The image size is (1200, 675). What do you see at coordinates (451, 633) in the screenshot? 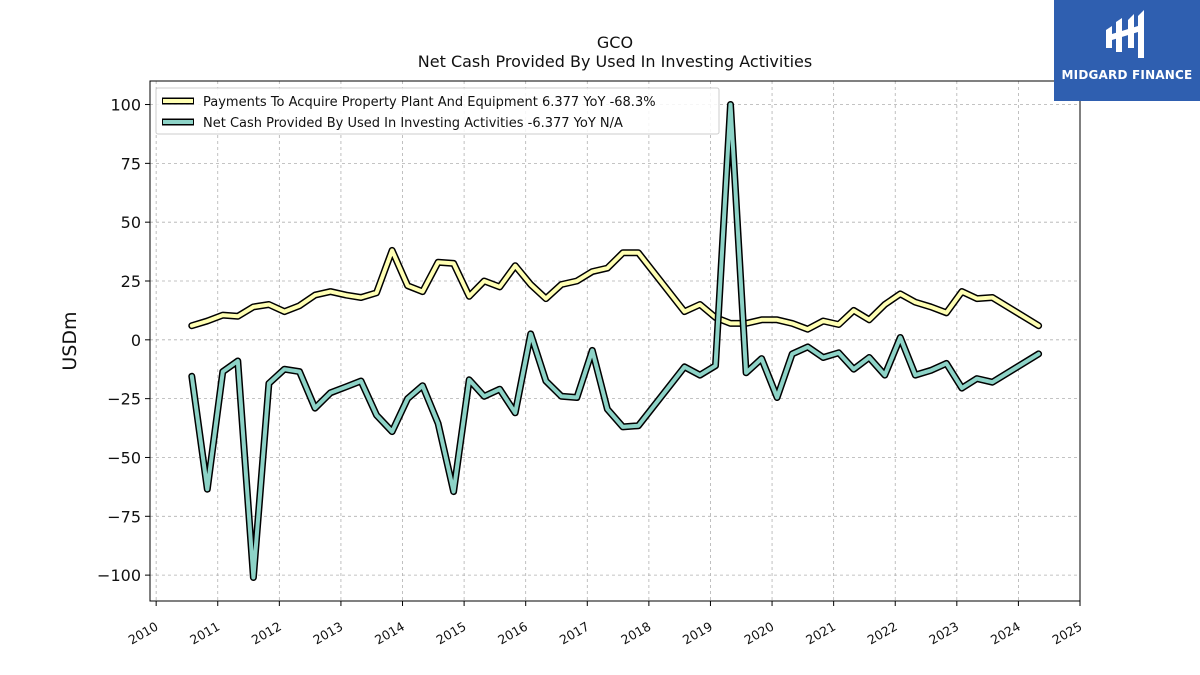
I see `x-tick-label: 2015` at bounding box center [451, 633].